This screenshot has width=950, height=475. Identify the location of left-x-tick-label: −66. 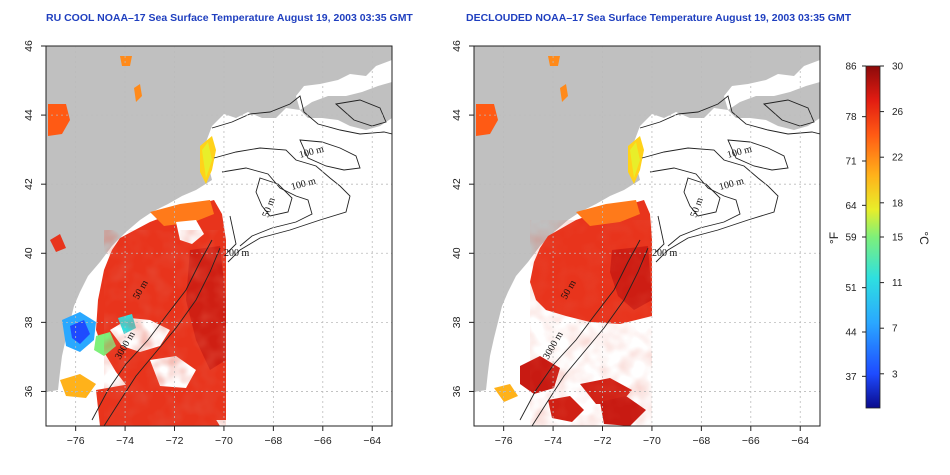
(323, 441).